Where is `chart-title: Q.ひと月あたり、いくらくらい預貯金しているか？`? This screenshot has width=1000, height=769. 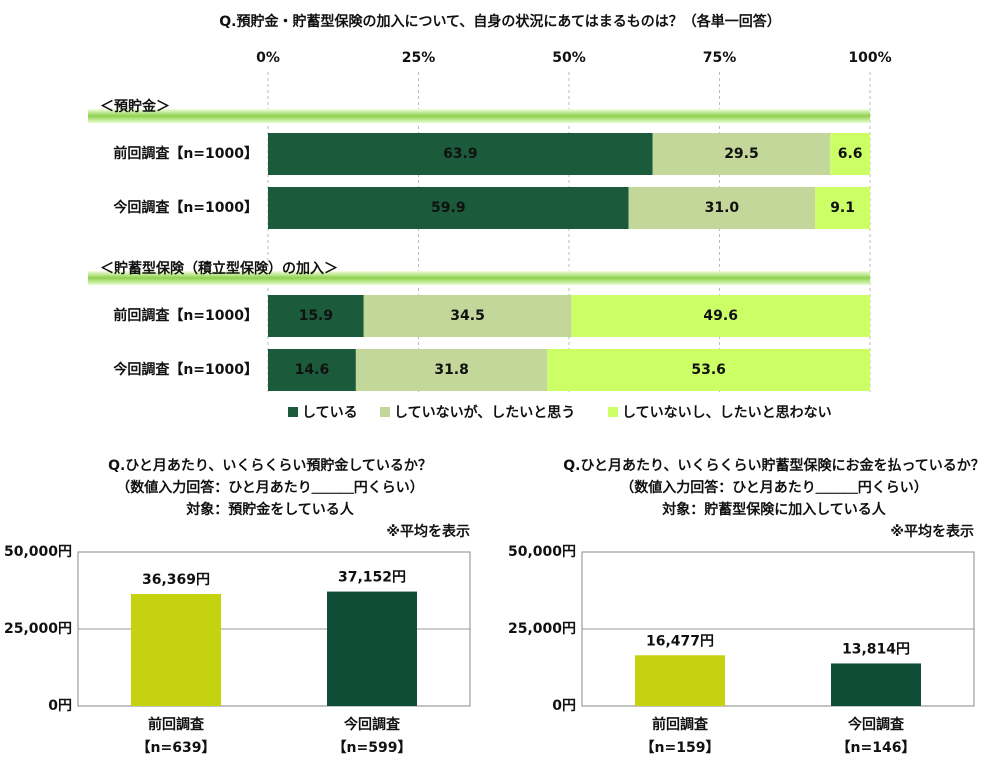
chart-title: Q.ひと月あたり、いくらくらい預貯金しているか？ is located at coordinates (270, 465).